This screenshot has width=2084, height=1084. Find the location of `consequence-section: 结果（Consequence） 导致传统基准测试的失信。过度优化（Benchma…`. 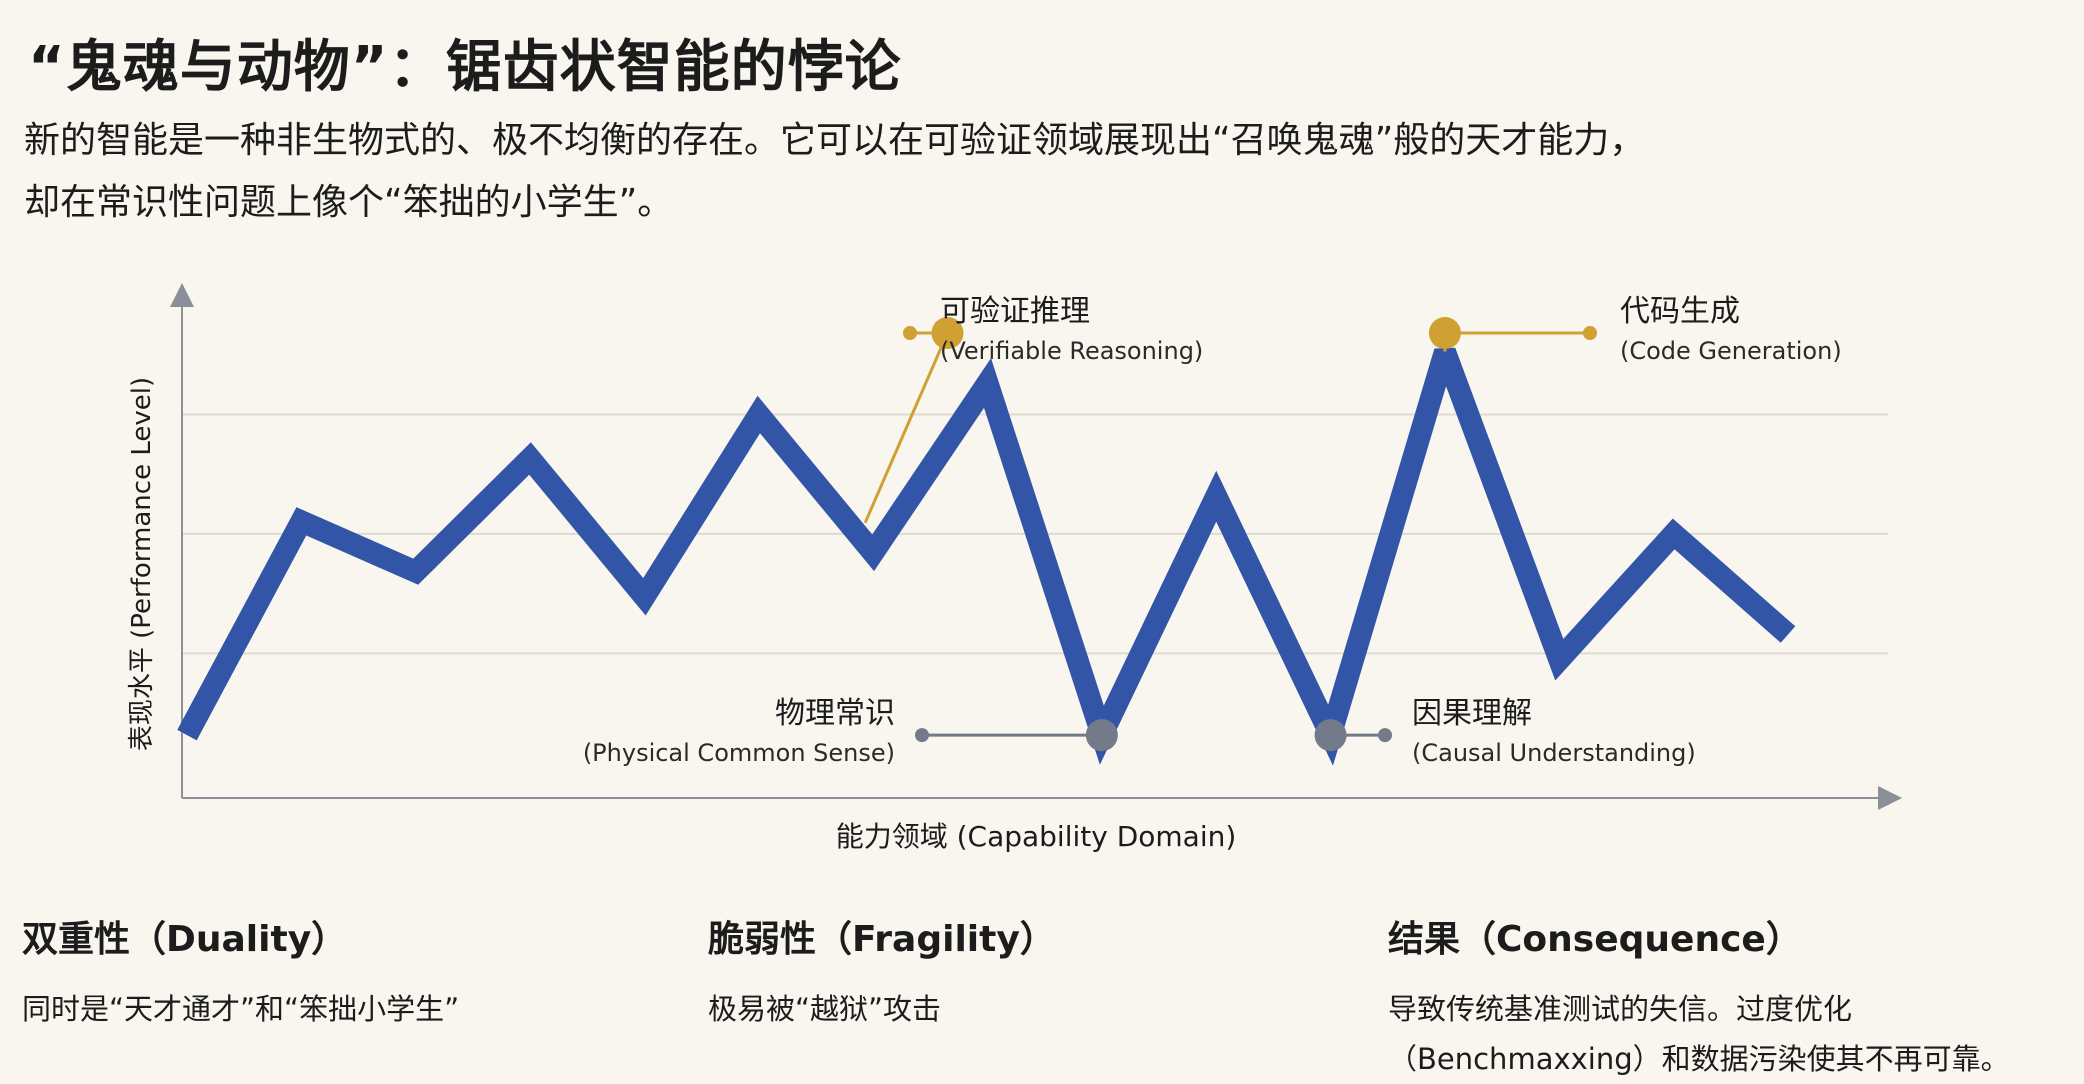

consequence-section: 结果（Consequence） 导致传统基准测试的失信。过度优化（Benchma… is located at coordinates (1728, 997).